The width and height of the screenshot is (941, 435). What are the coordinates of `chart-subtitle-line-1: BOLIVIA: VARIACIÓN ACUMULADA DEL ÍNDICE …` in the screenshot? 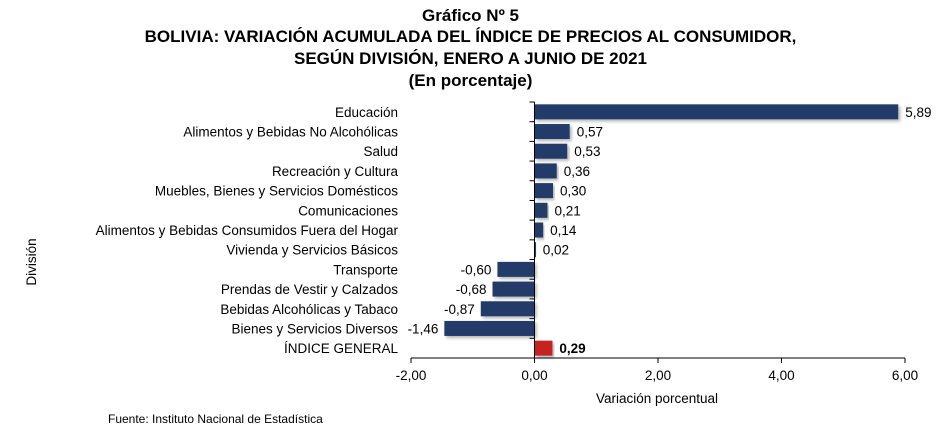 It's located at (470, 36).